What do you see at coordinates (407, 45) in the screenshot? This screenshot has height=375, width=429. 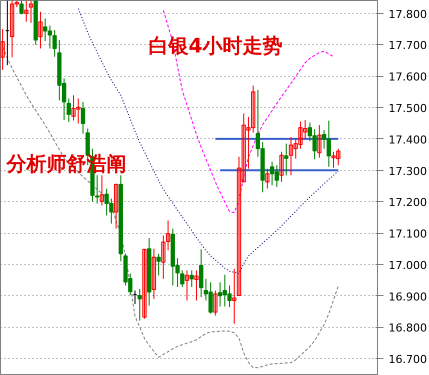 I see `y-tick-label: 17.700` at bounding box center [407, 45].